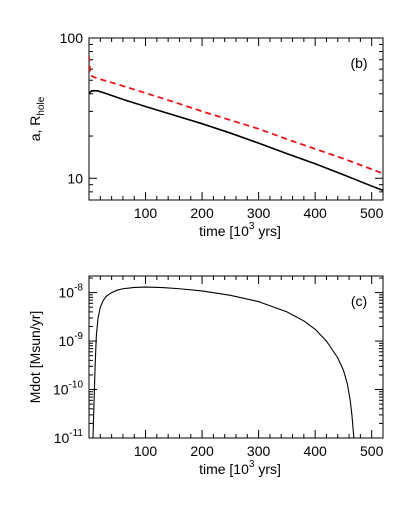  What do you see at coordinates (35, 357) in the screenshot?
I see `y-axis-label: Mdot [Msun/yr]` at bounding box center [35, 357].